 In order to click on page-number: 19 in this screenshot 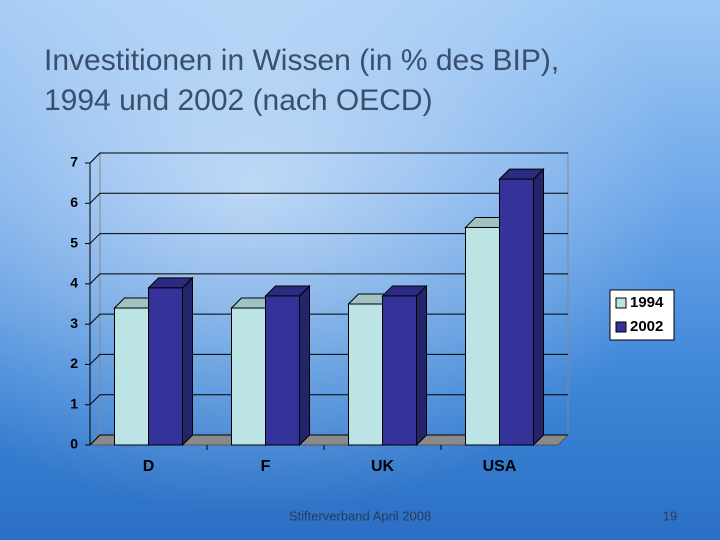, I will do `click(670, 515)`.